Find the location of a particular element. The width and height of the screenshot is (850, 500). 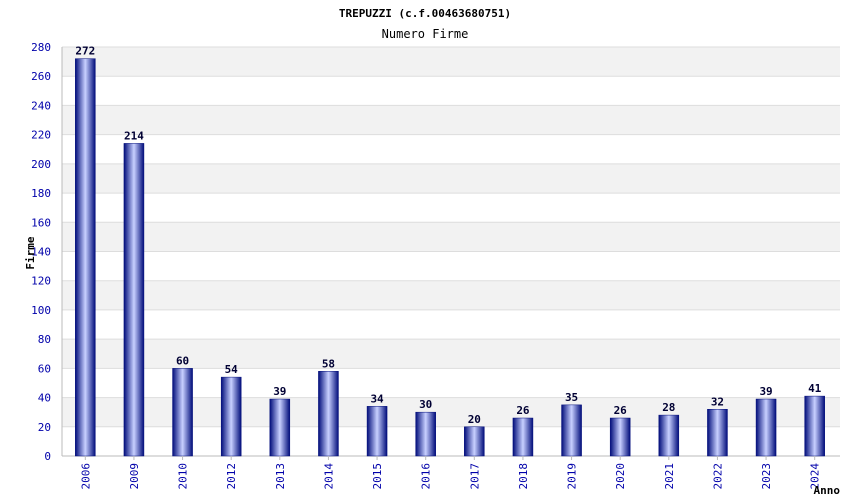

value-label-2021: 28 is located at coordinates (668, 407).